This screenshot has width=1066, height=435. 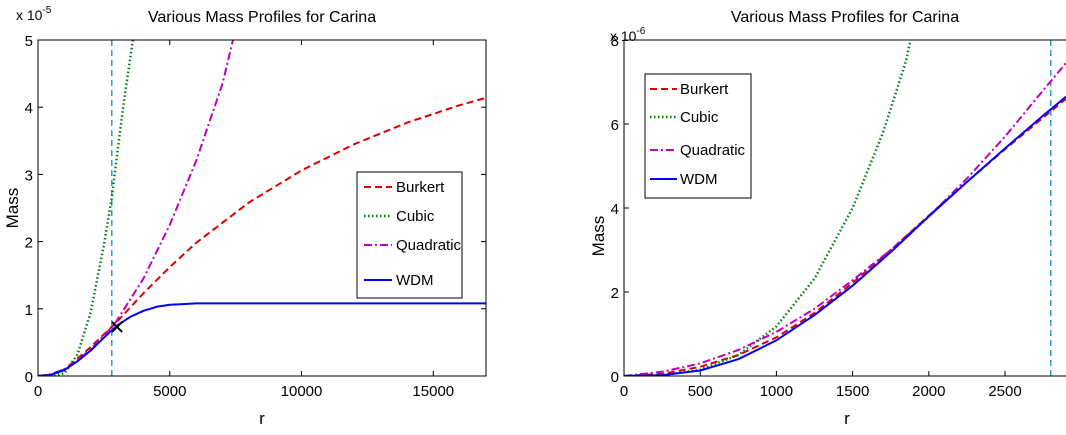 I want to click on x-tick-label: 1500, so click(x=852, y=391).